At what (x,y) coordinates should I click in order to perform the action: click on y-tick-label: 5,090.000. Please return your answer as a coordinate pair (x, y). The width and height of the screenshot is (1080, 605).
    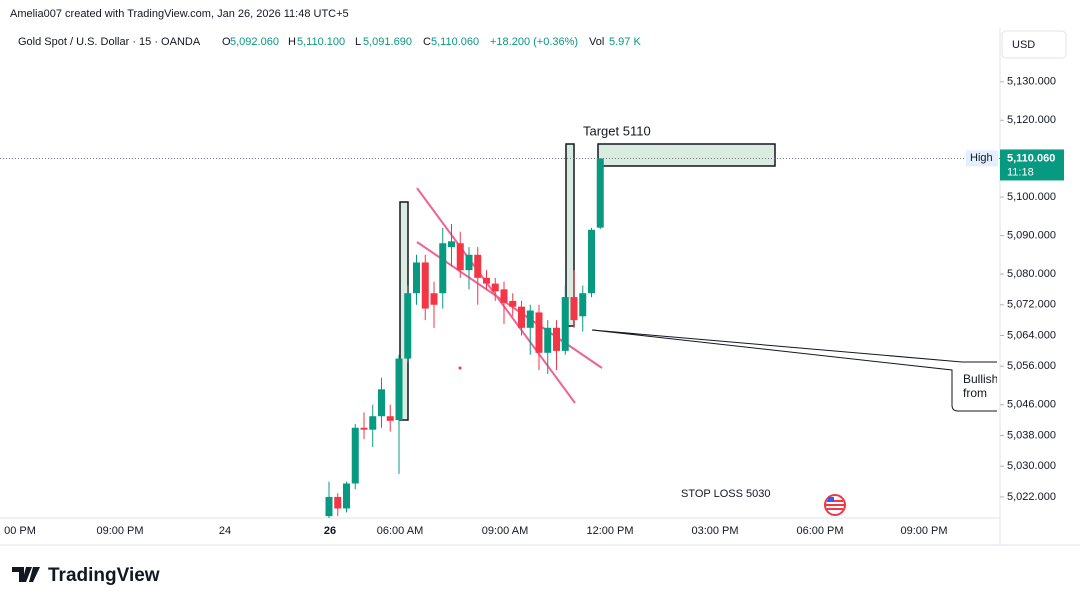
    Looking at the image, I should click on (1031, 235).